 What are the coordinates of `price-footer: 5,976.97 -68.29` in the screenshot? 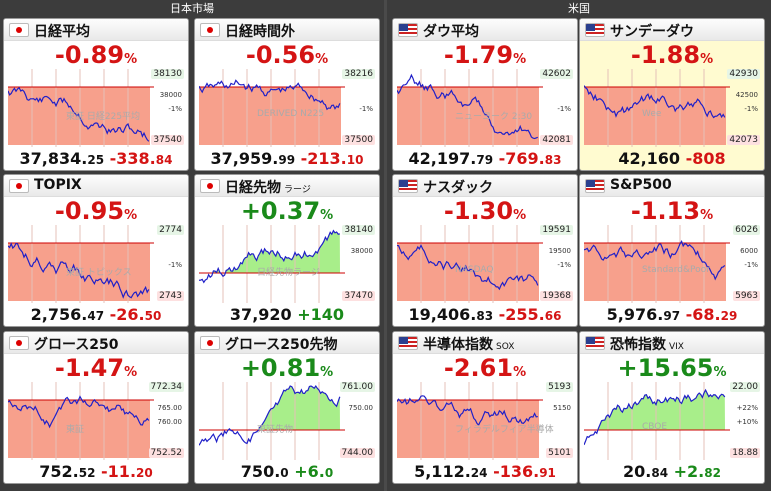 It's located at (672, 314).